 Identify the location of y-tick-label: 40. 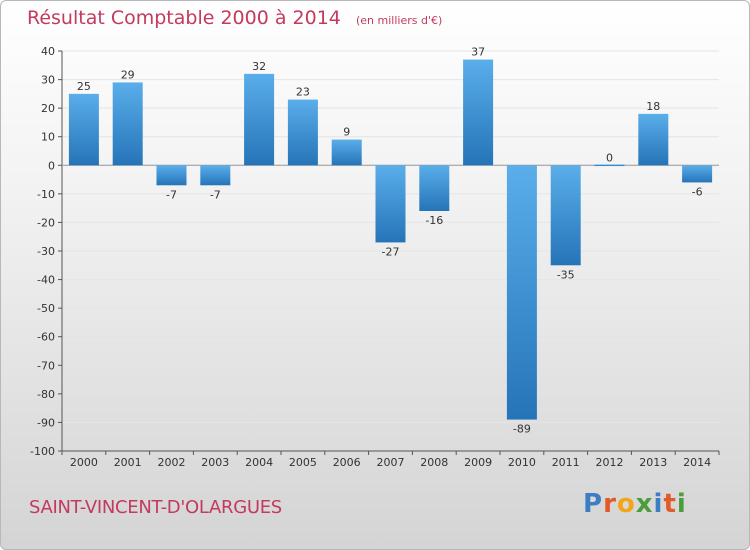
(48, 51).